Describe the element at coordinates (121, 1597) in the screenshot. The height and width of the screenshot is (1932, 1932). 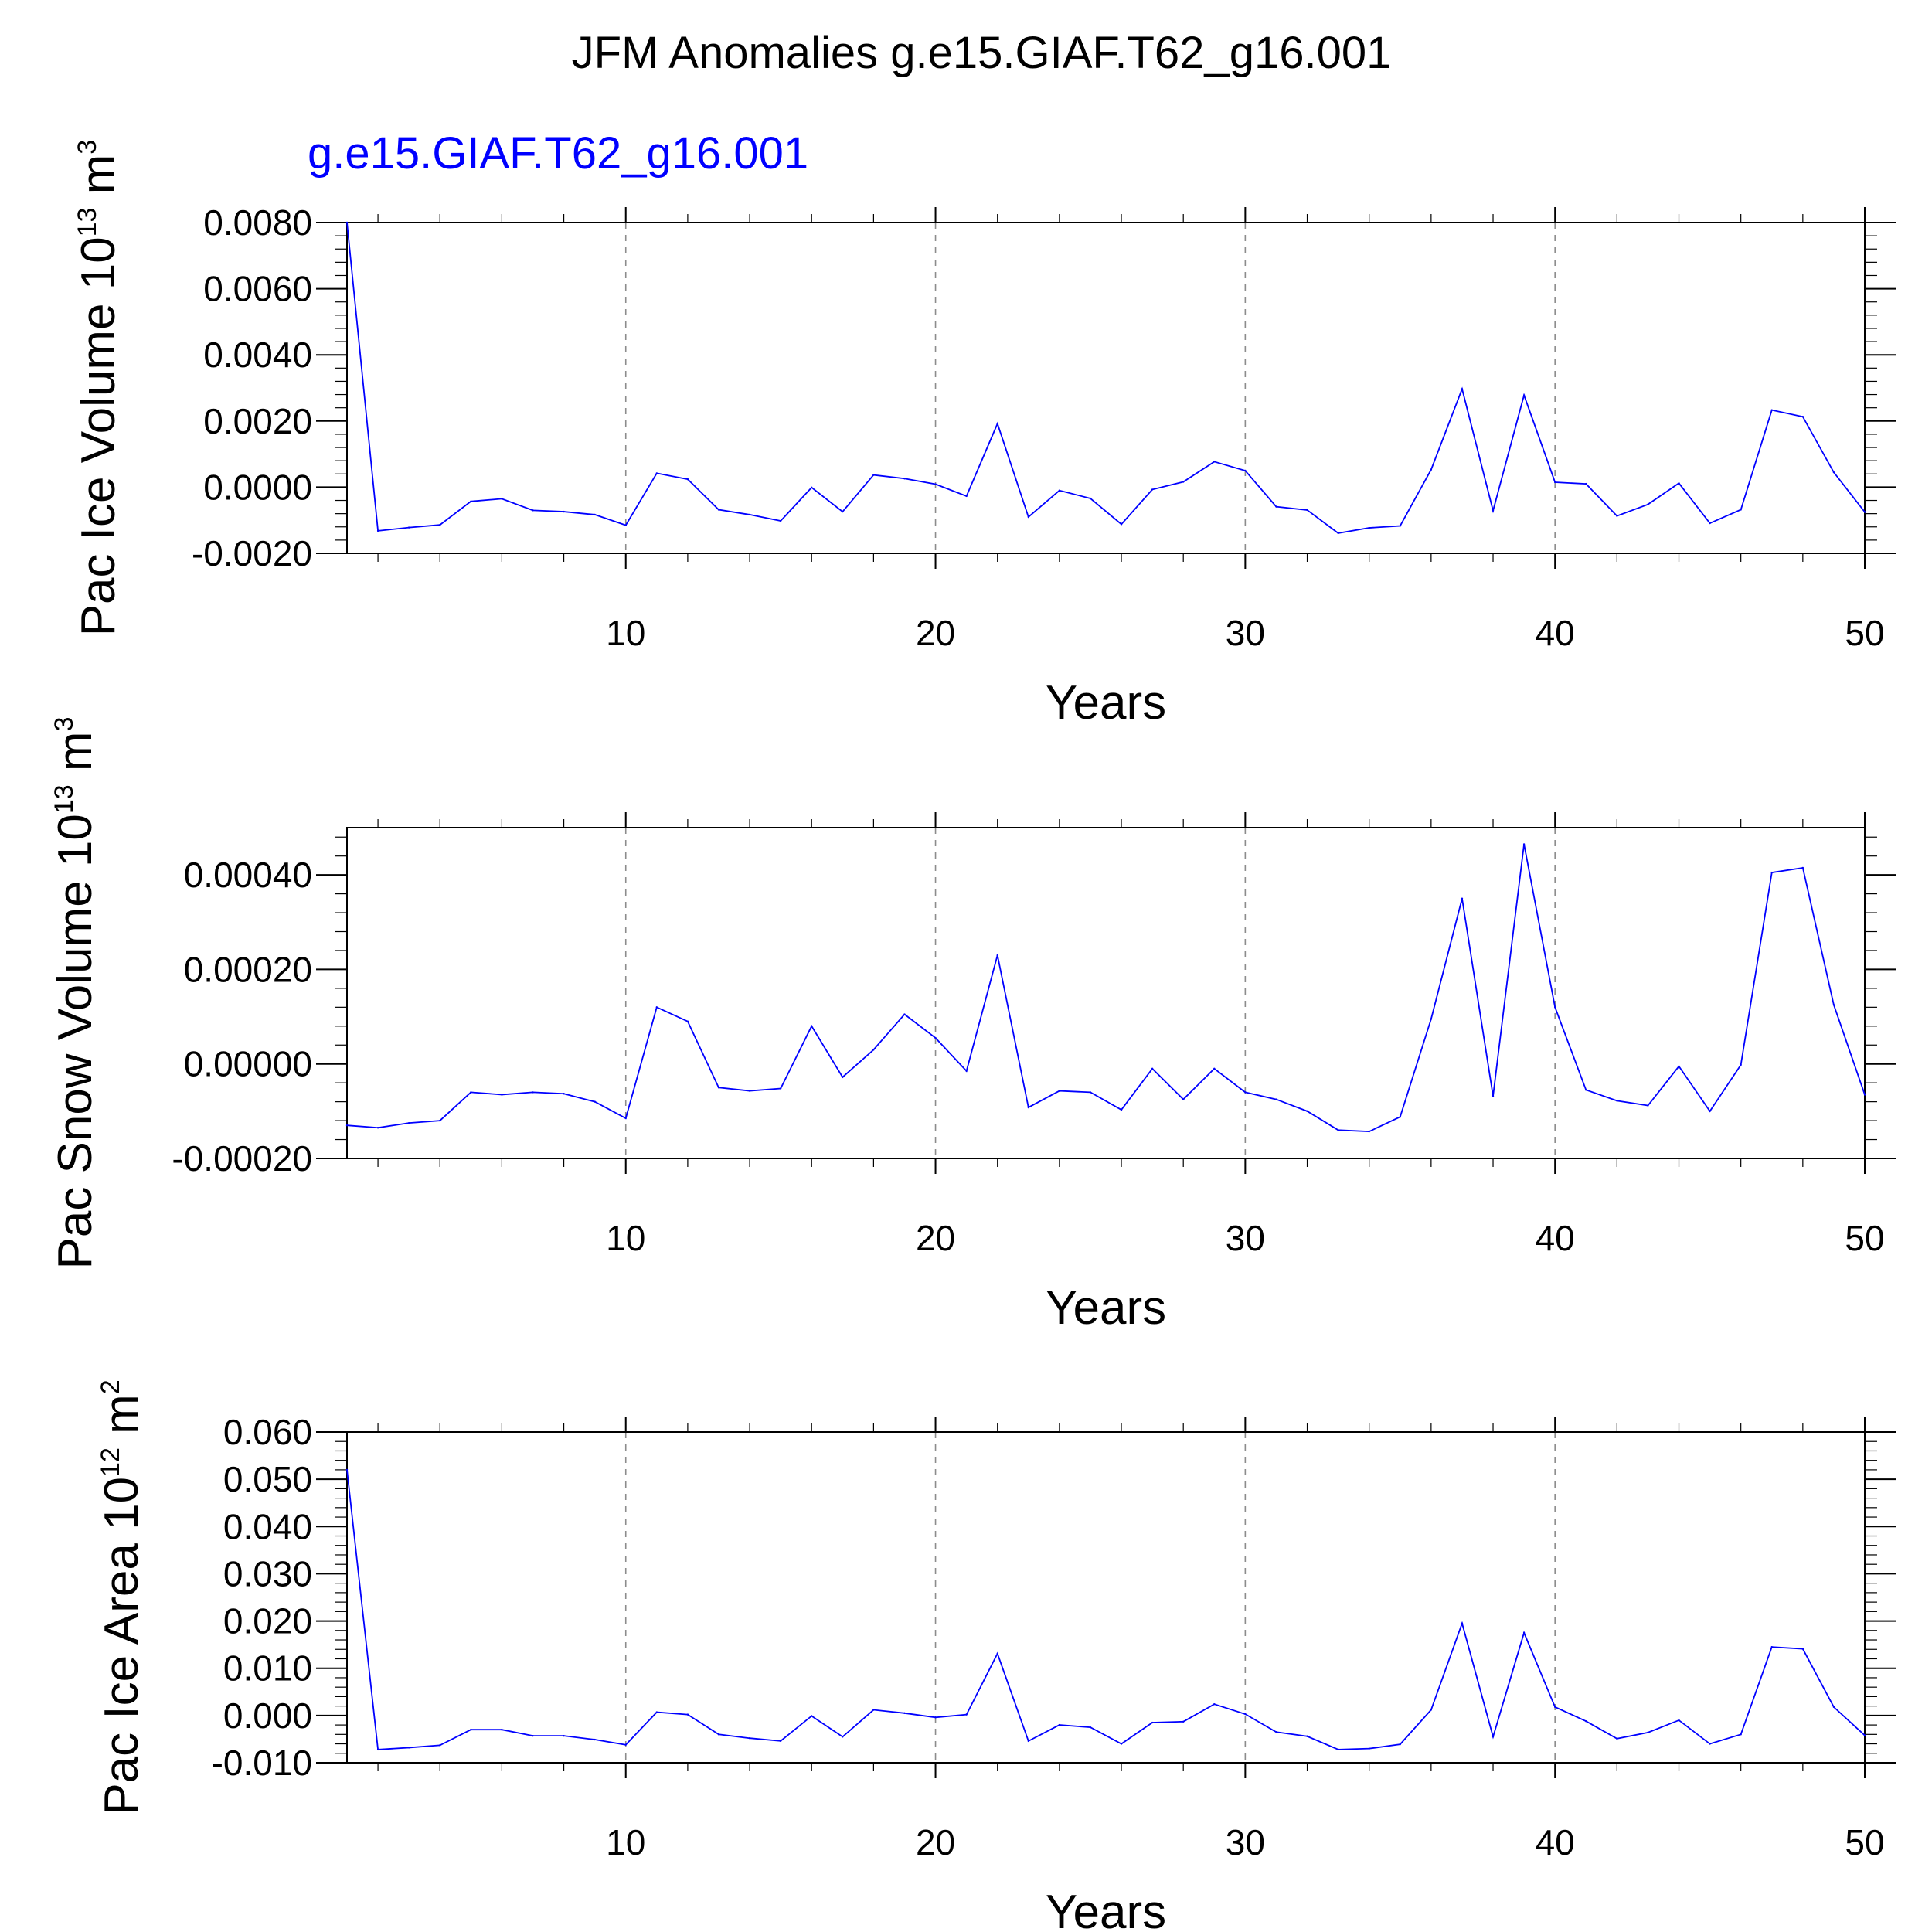
I see `y-axis-title: Pac Ice Area 1012 m2` at that location.